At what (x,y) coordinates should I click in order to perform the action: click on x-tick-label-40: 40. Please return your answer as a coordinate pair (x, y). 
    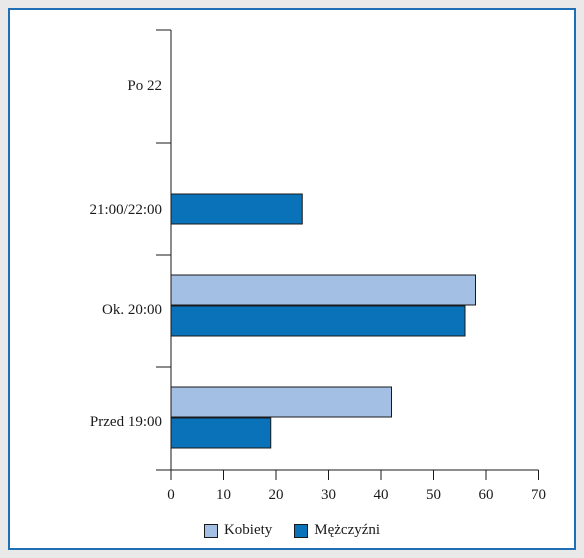
    Looking at the image, I should click on (381, 495).